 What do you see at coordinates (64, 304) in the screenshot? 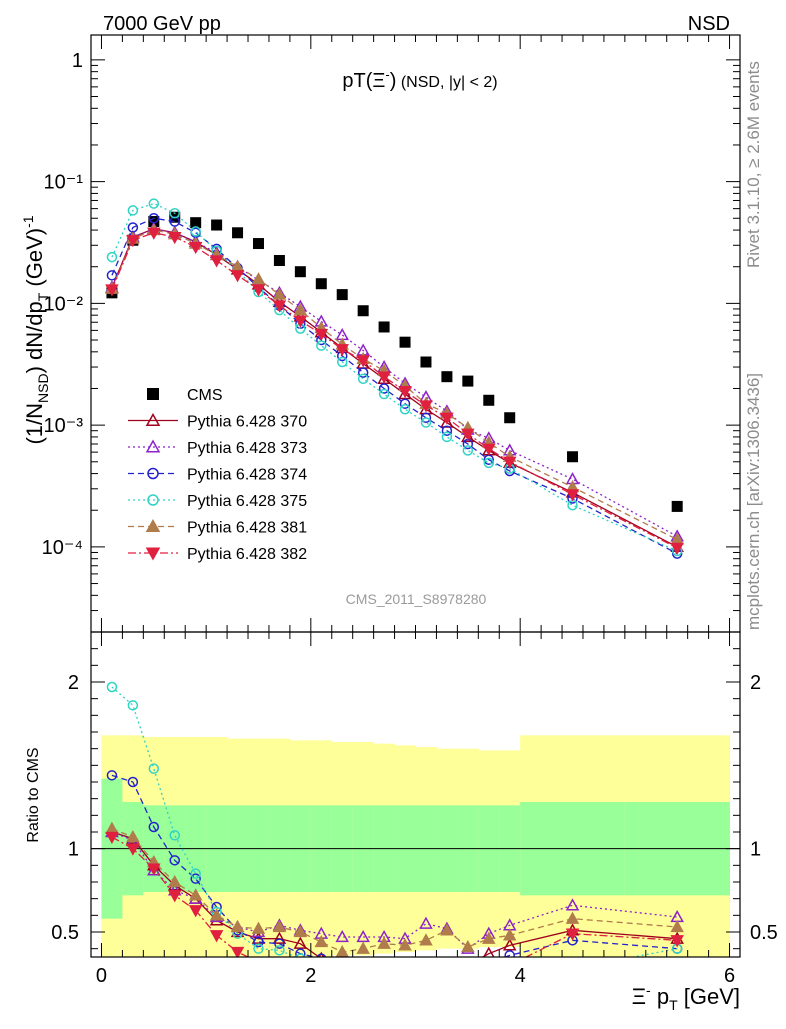
I see `y-tick-label: 10⁻²` at bounding box center [64, 304].